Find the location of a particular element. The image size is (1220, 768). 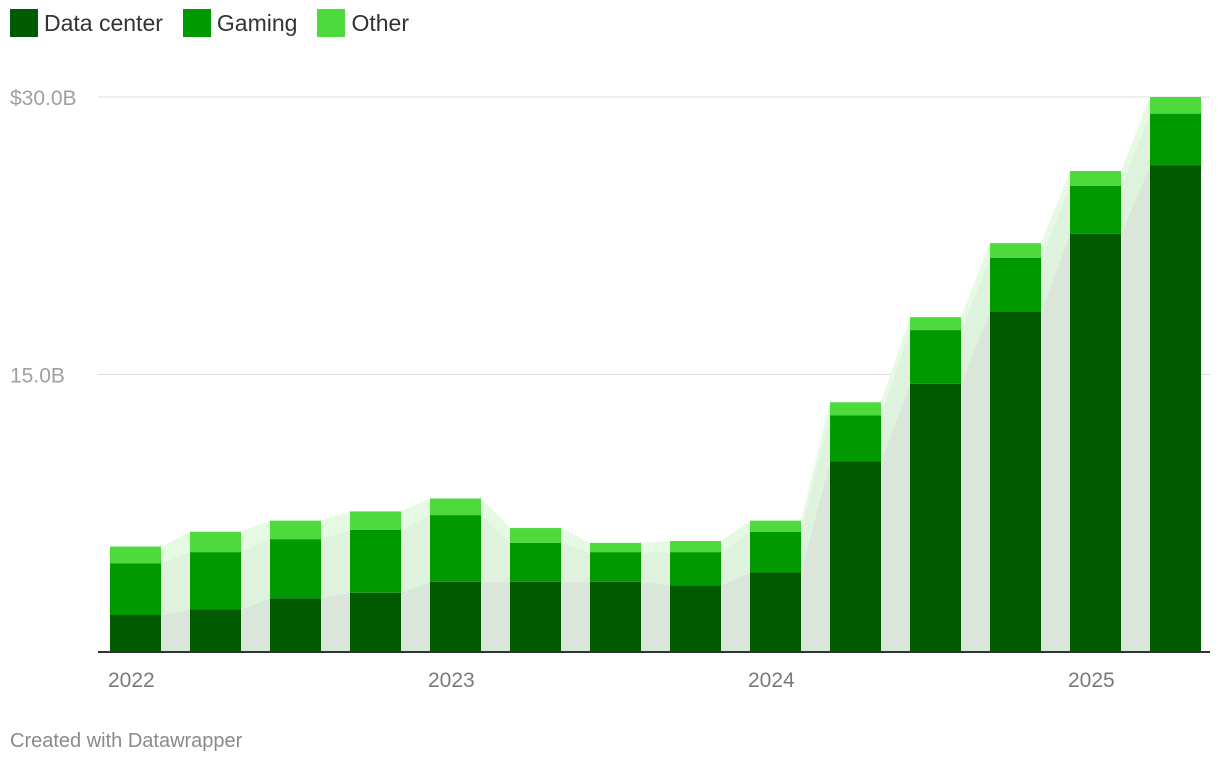

legend-swatch-other is located at coordinates (331, 23).